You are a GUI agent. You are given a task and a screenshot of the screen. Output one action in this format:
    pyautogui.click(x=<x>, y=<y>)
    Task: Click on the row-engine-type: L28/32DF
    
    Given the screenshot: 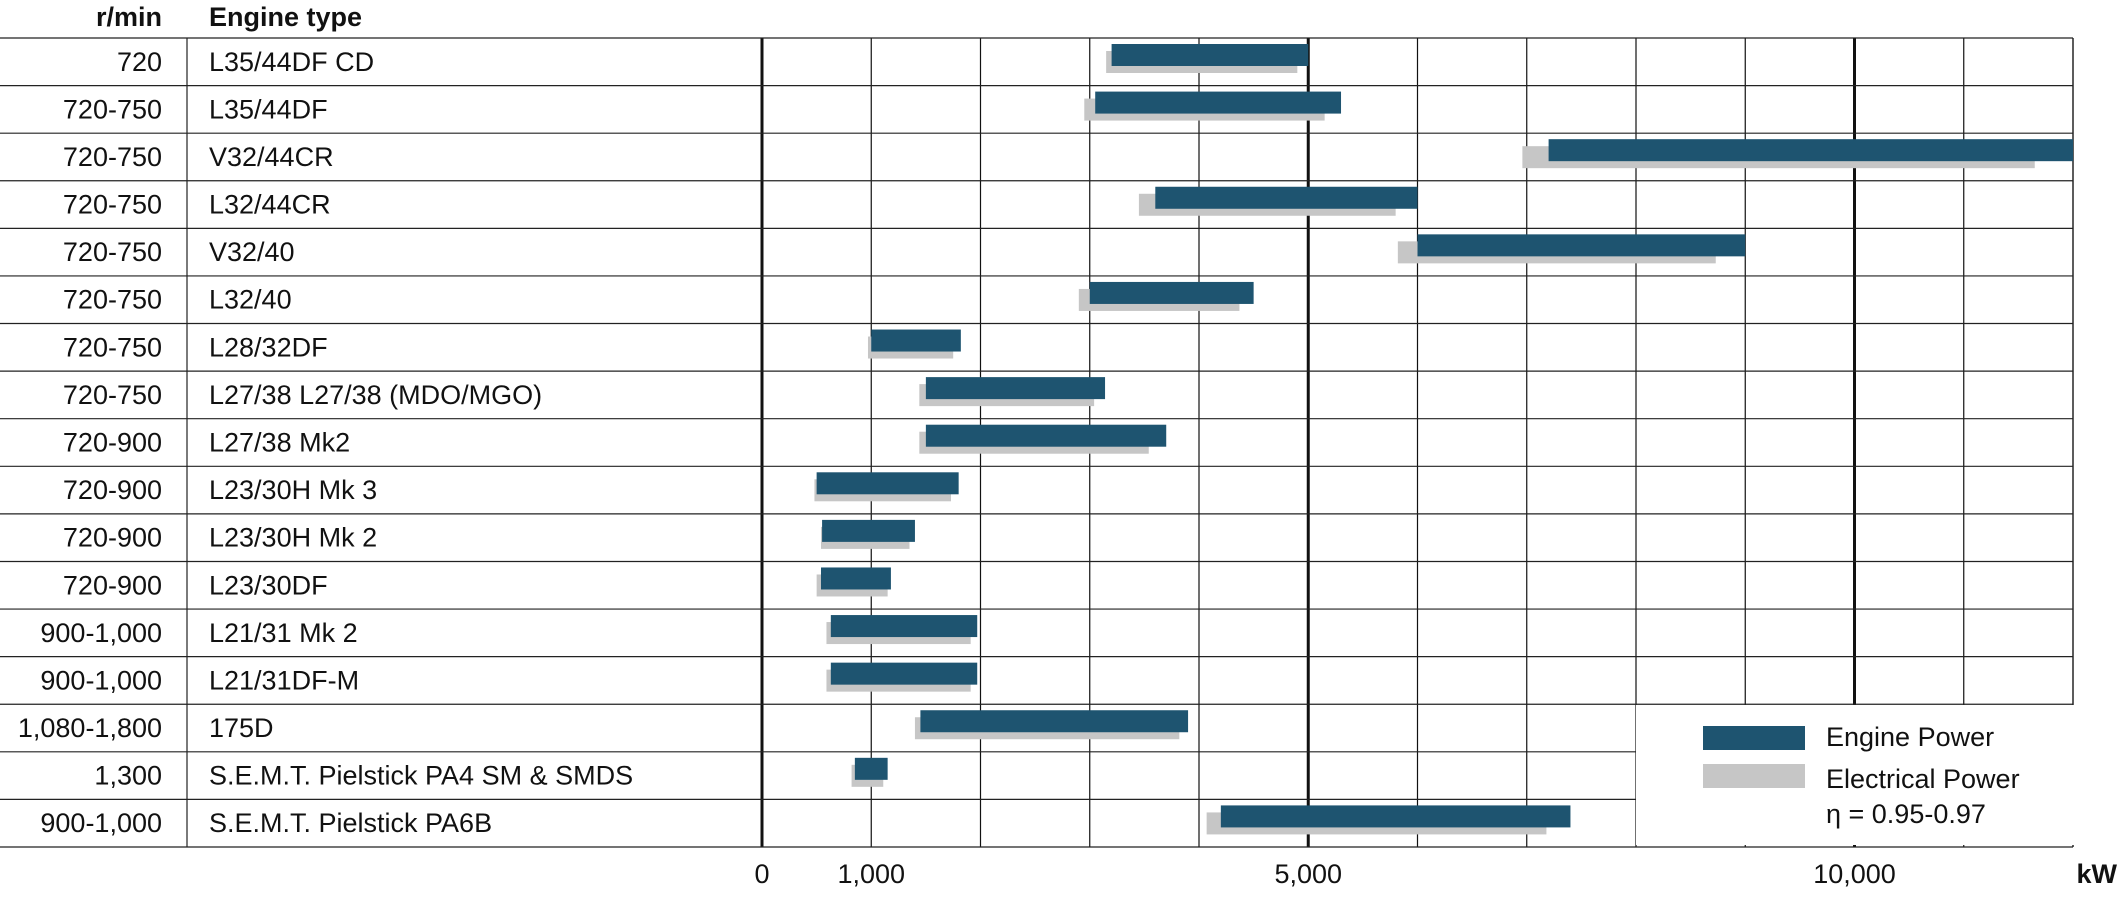 What is the action you would take?
    pyautogui.click(x=268, y=347)
    